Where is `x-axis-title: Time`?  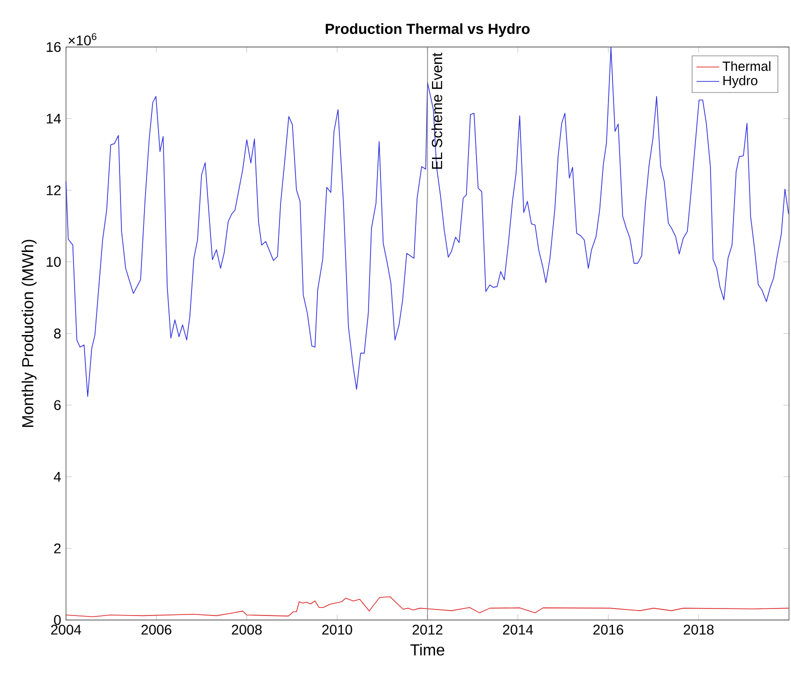 x-axis-title: Time is located at coordinates (427, 650).